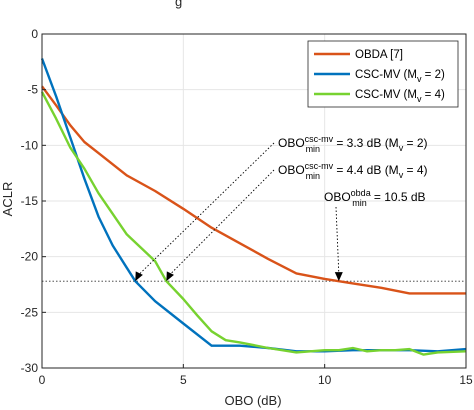  I want to click on title-fragment: g, so click(178, 4).